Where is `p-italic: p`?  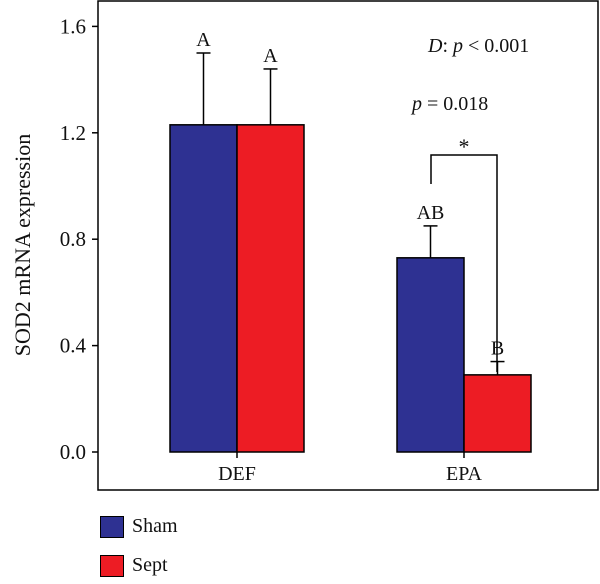
p-italic: p is located at coordinates (416, 104).